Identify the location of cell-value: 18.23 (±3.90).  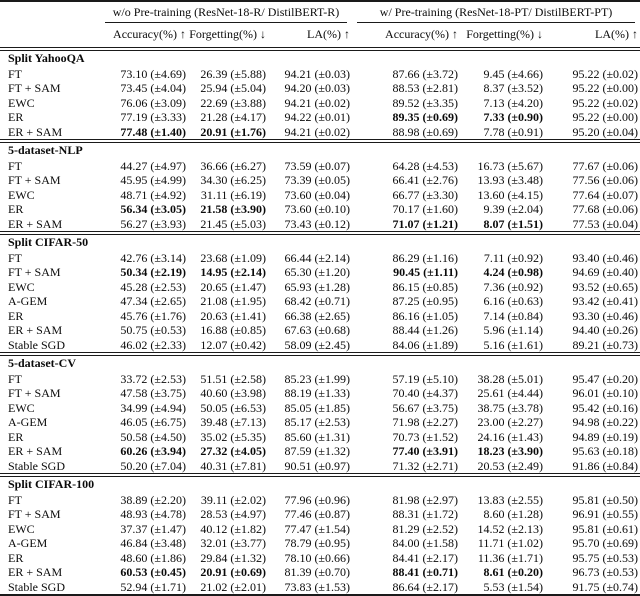
(510, 451).